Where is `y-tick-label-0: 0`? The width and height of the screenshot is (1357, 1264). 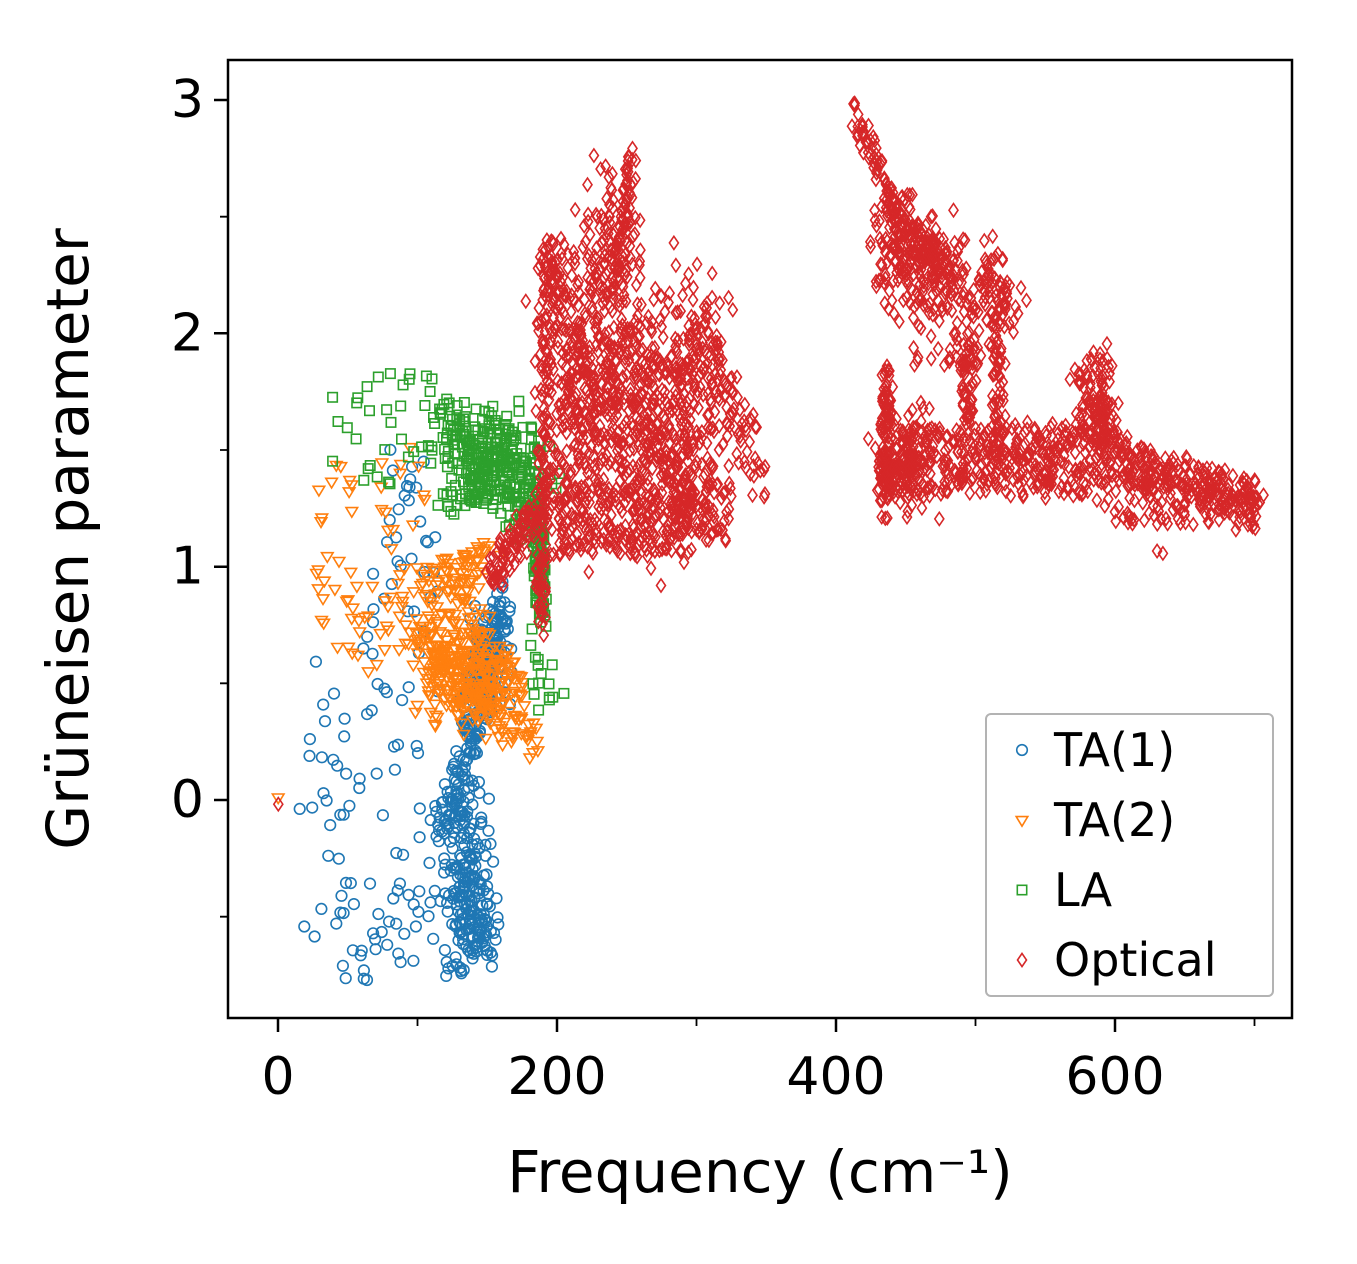
y-tick-label-0: 0 is located at coordinates (187, 800).